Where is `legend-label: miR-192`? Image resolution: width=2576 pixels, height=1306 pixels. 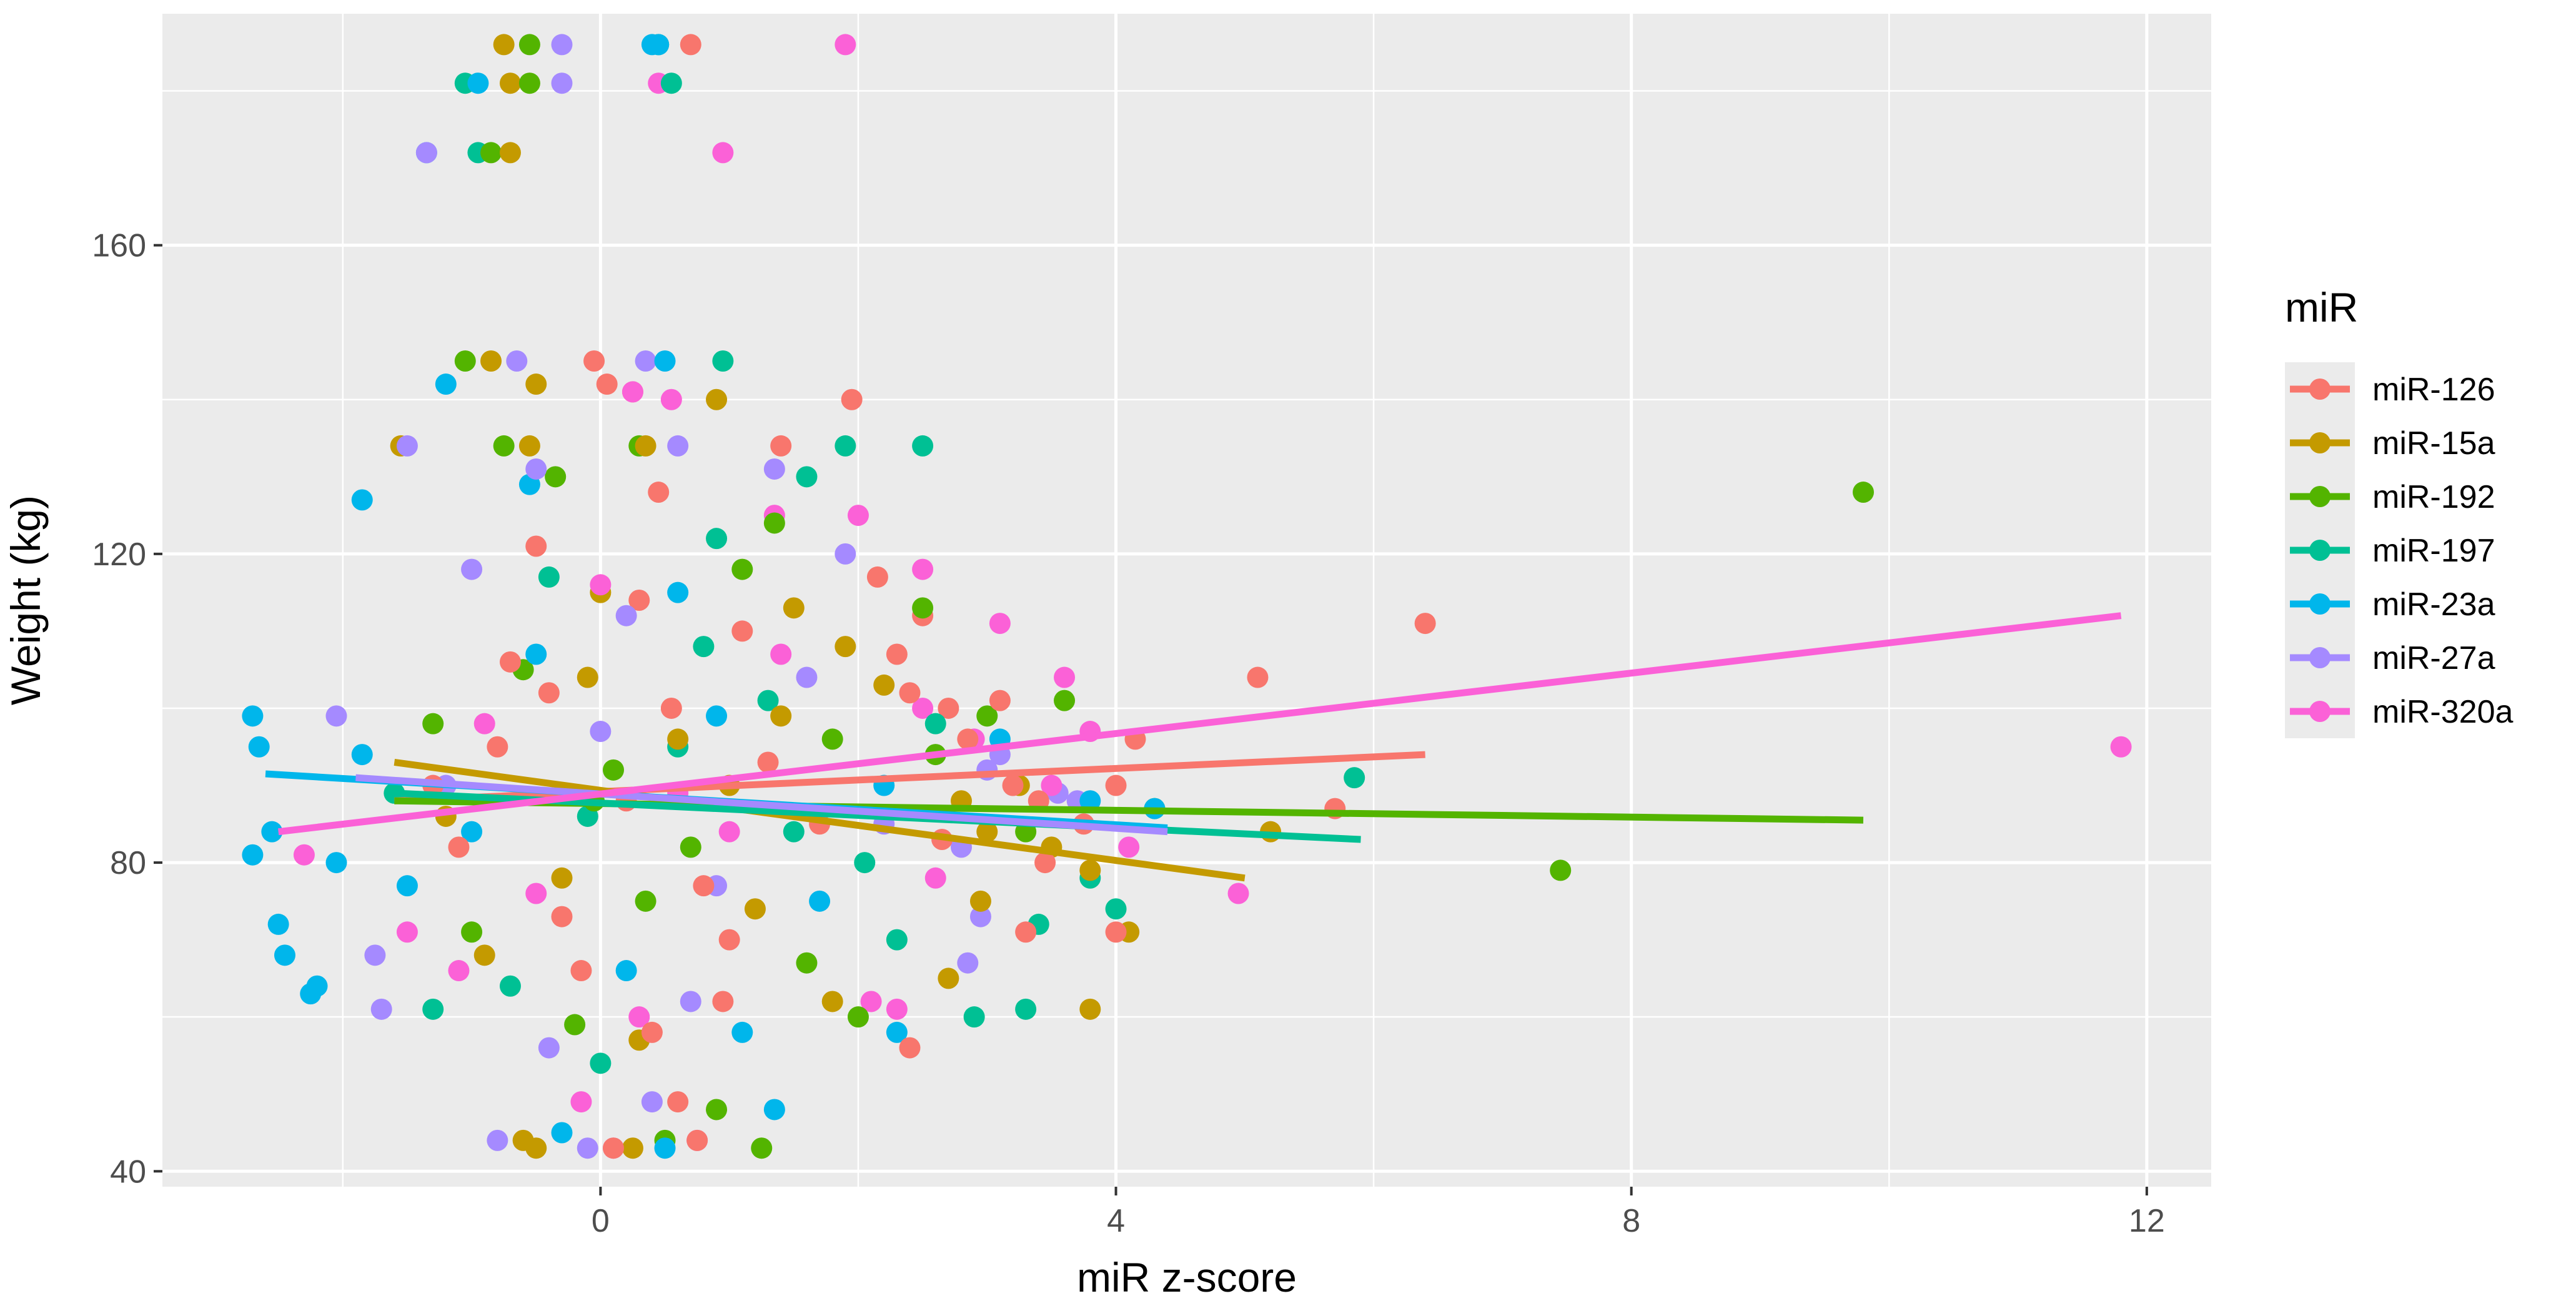
legend-label: miR-192 is located at coordinates (2433, 497).